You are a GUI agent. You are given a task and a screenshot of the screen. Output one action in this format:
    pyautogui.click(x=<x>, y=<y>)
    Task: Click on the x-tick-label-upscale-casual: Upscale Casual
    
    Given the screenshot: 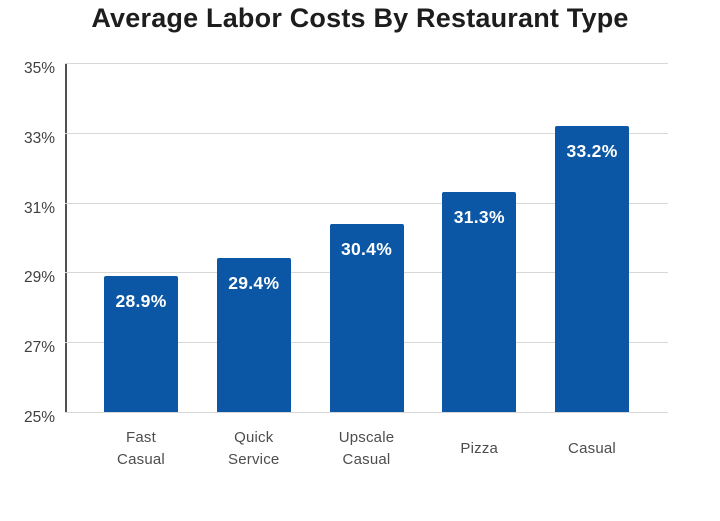 What is the action you would take?
    pyautogui.click(x=367, y=449)
    